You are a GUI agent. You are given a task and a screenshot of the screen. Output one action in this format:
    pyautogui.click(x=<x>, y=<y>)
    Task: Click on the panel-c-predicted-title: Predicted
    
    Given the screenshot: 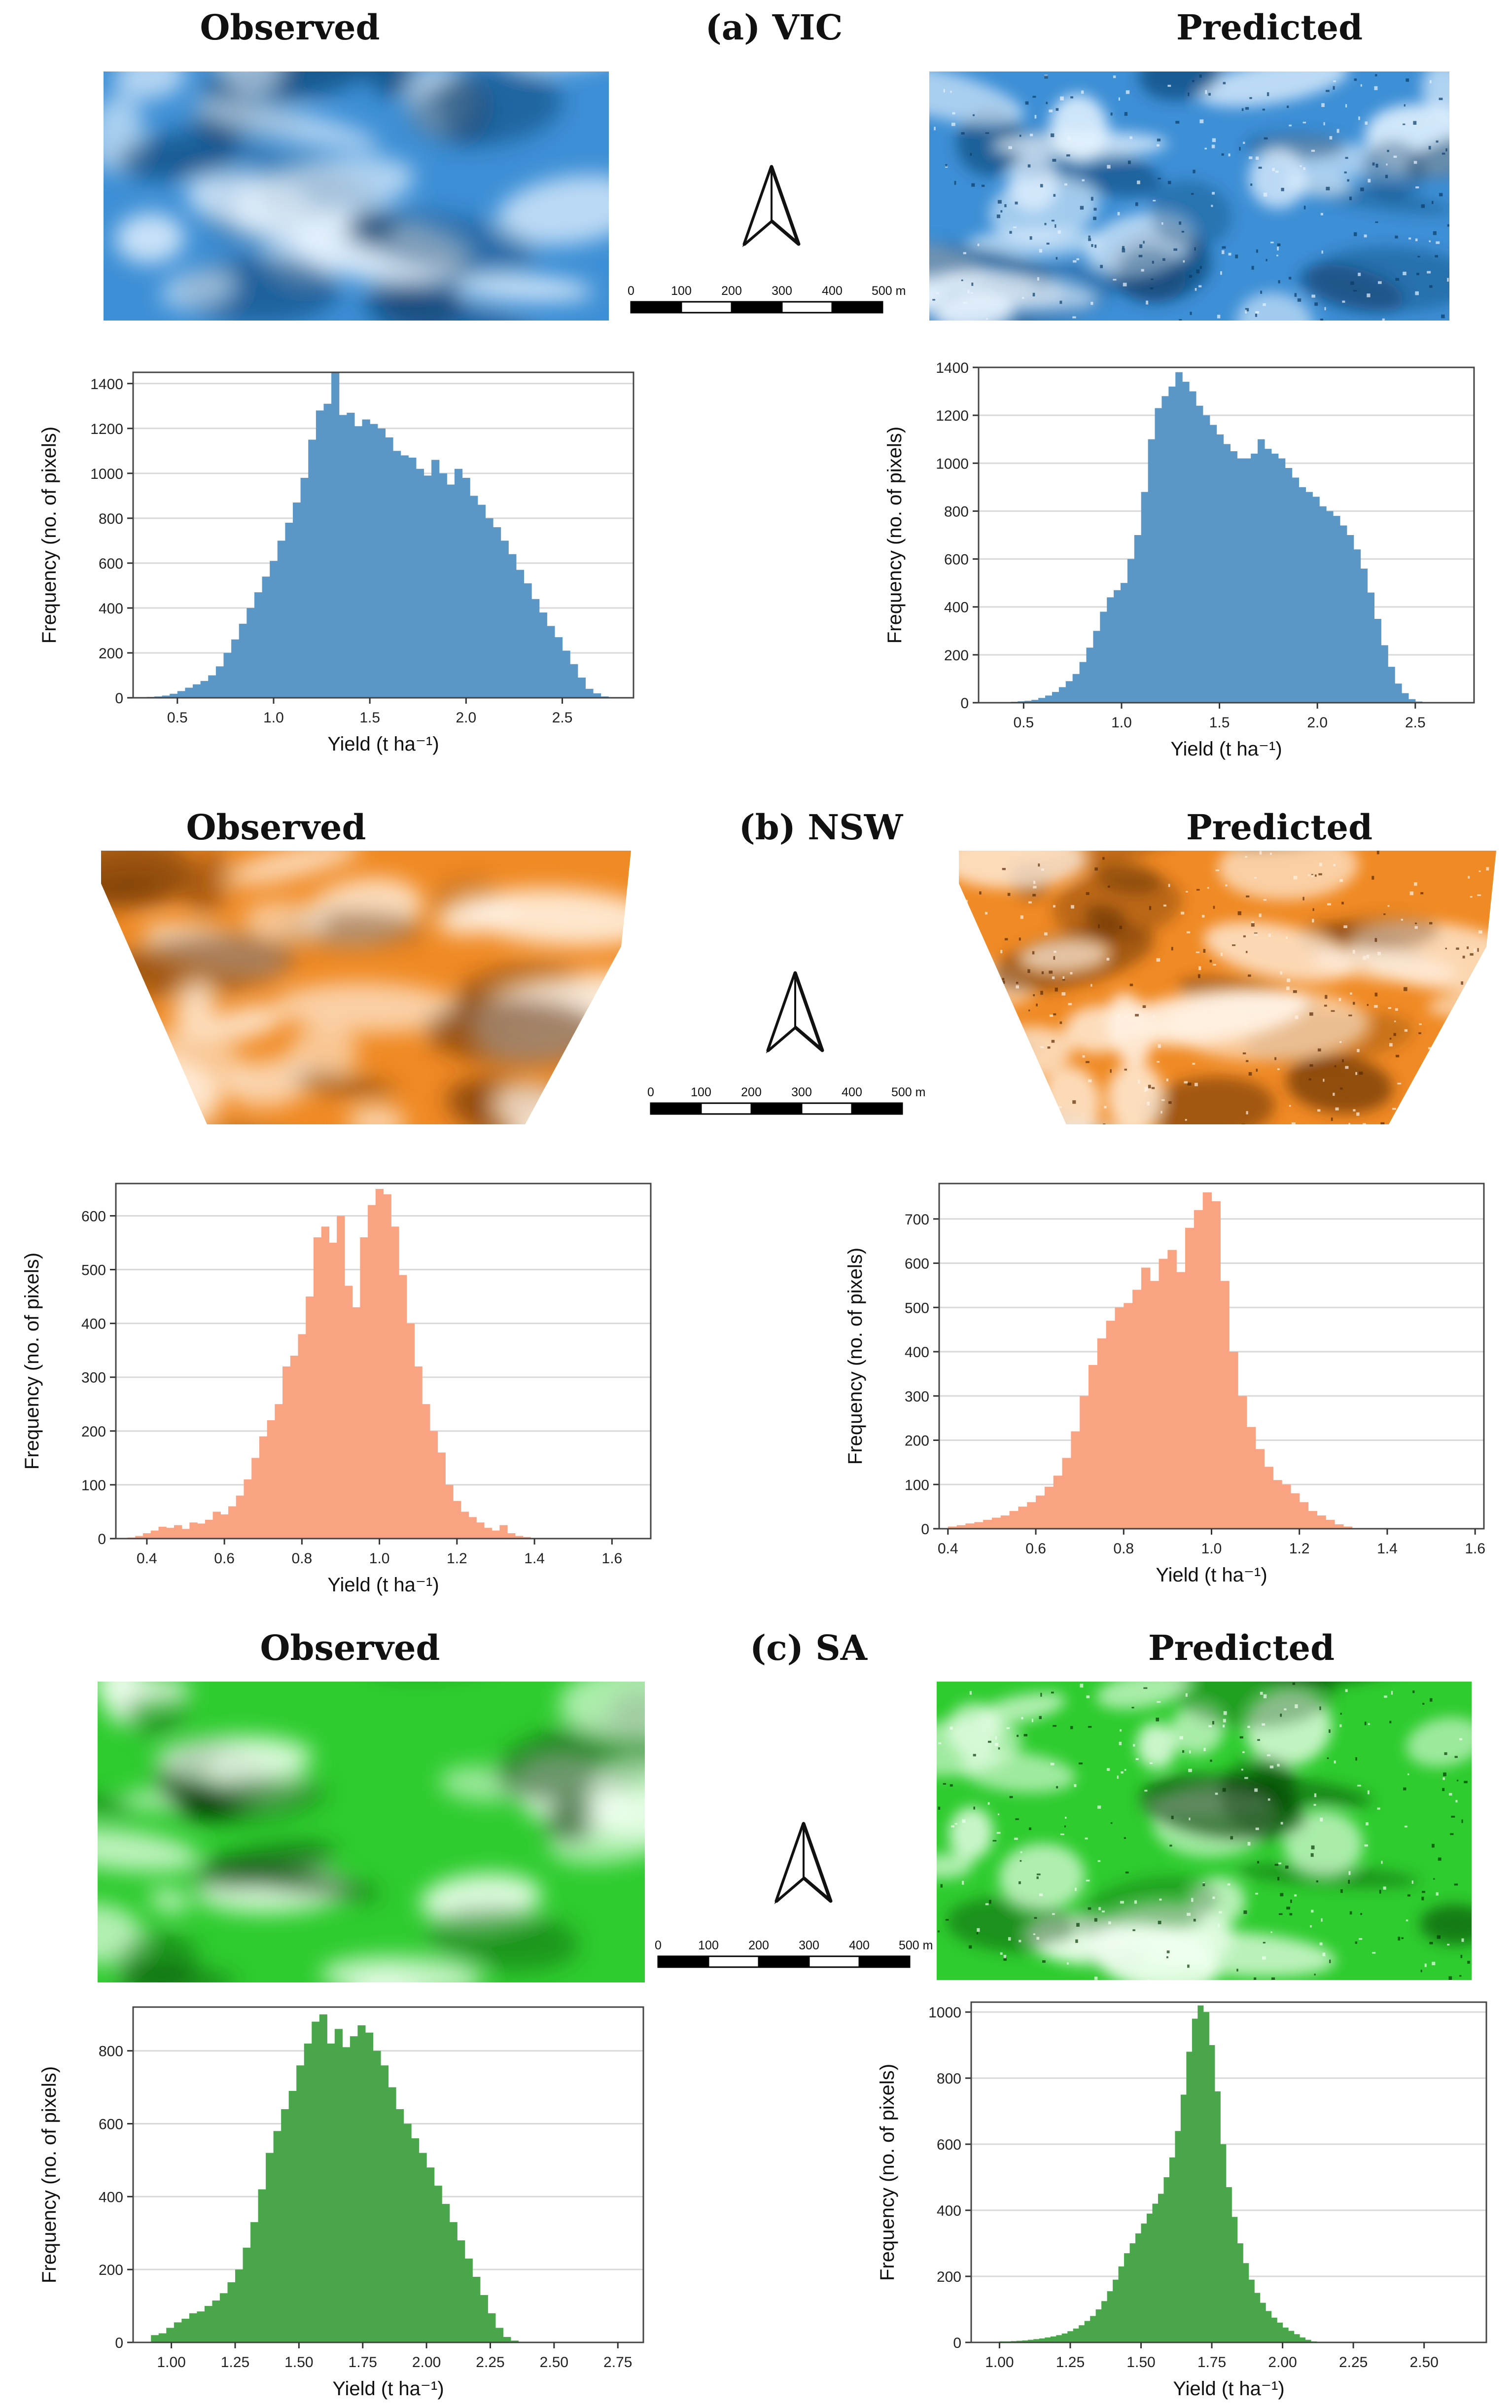 What is the action you would take?
    pyautogui.click(x=1241, y=1647)
    